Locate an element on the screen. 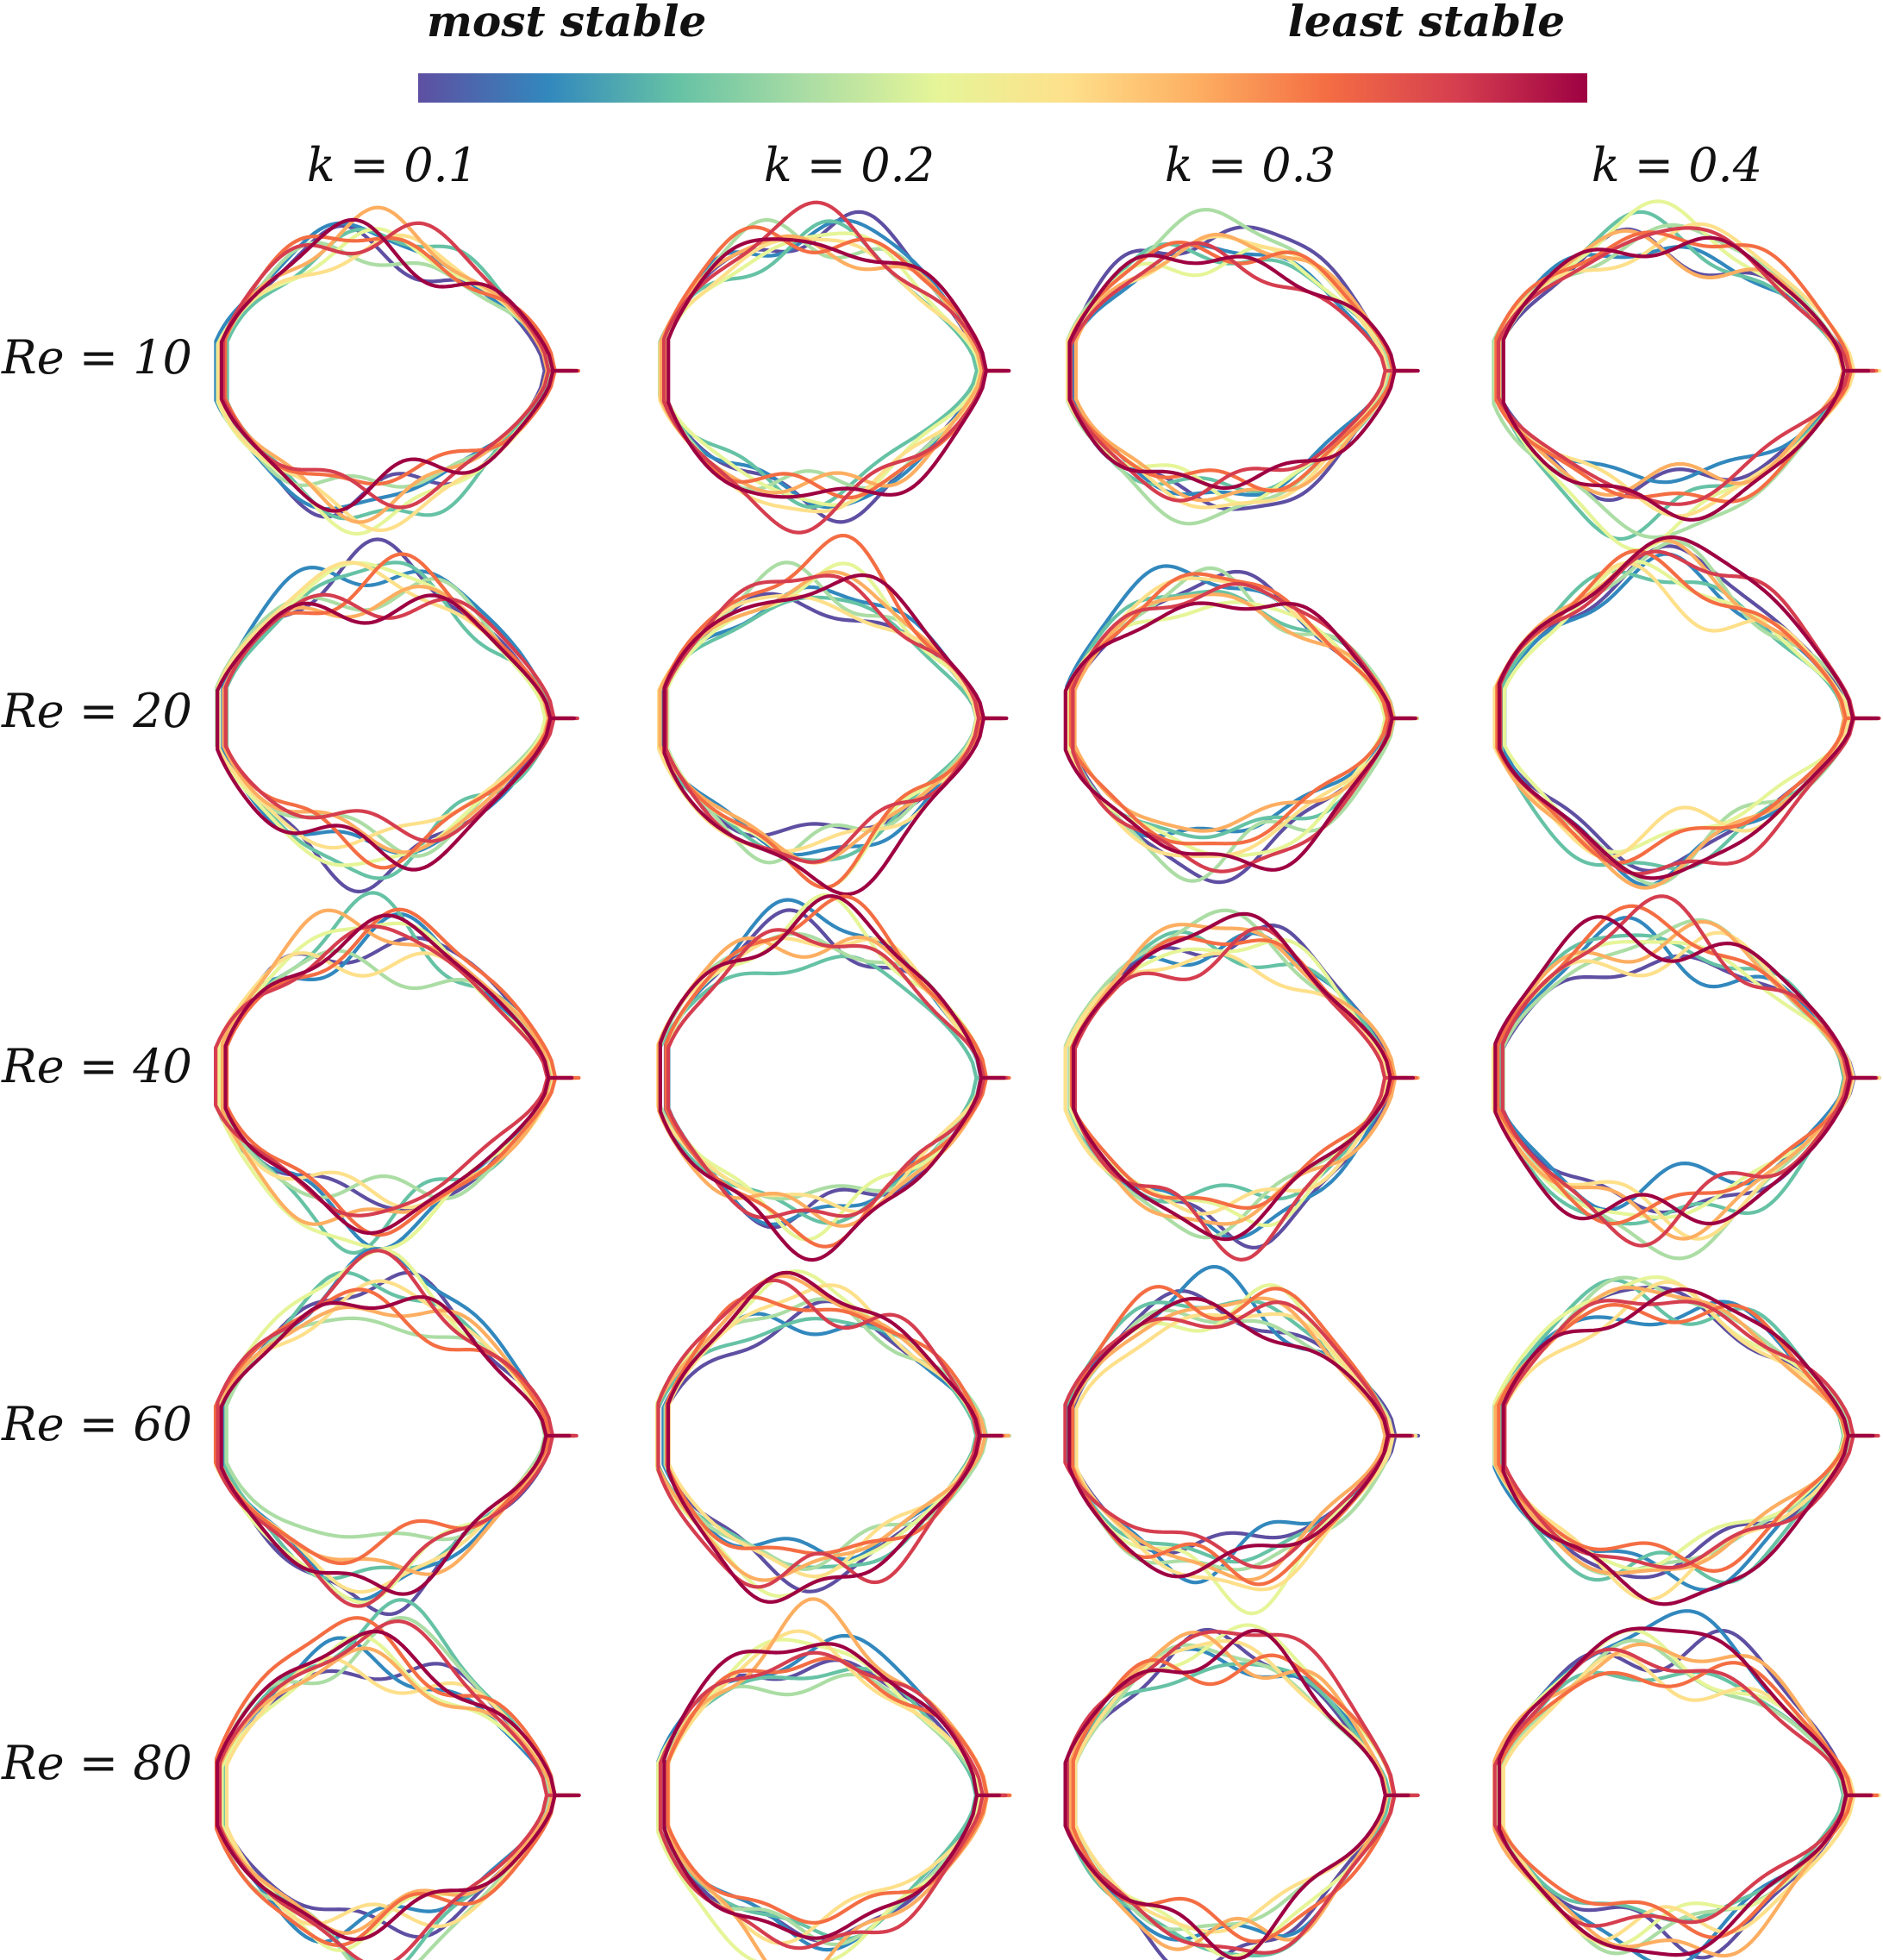  panel-row3-col4 is located at coordinates (1686, 1077).